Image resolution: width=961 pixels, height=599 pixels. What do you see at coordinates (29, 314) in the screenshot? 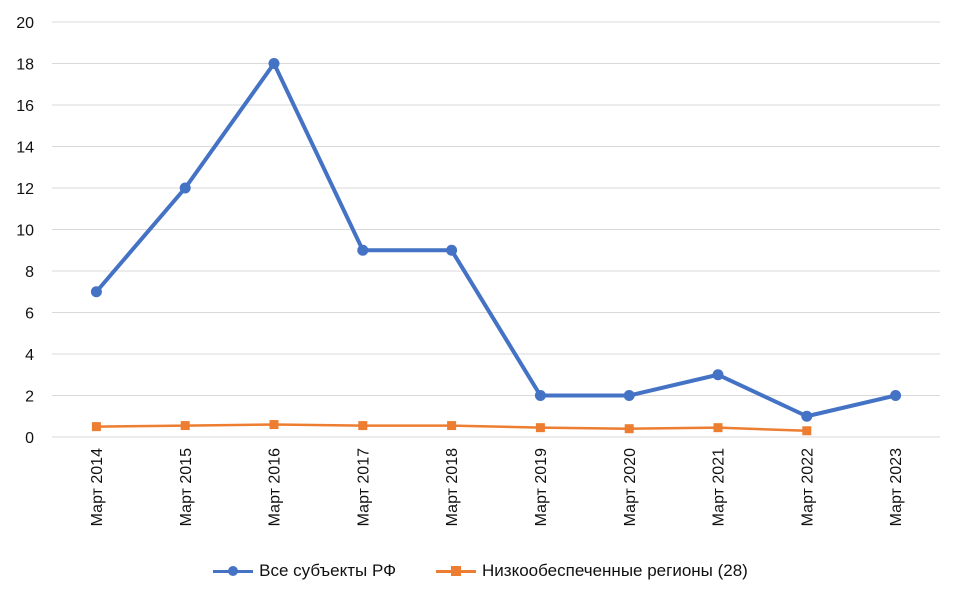
I see `y-tick-label: 6` at bounding box center [29, 314].